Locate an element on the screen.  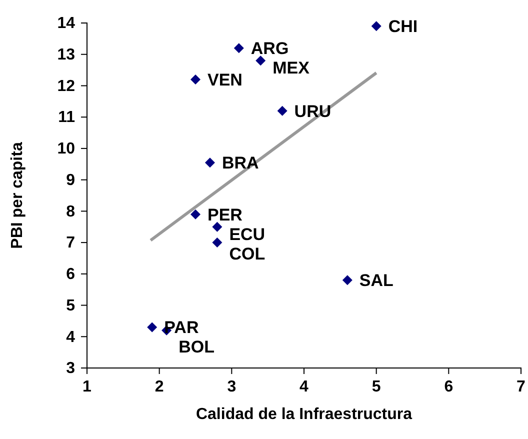
x-tick-label: 5 is located at coordinates (376, 387).